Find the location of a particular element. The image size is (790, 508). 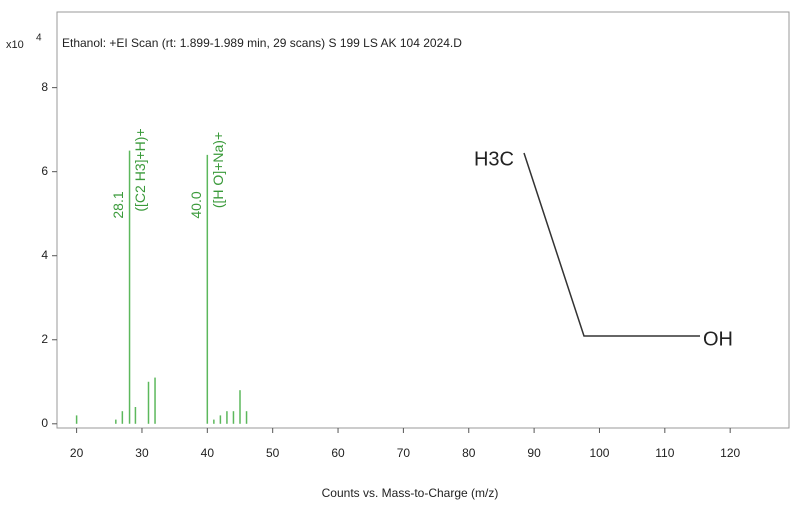

structure: H3C OH is located at coordinates (603, 249).